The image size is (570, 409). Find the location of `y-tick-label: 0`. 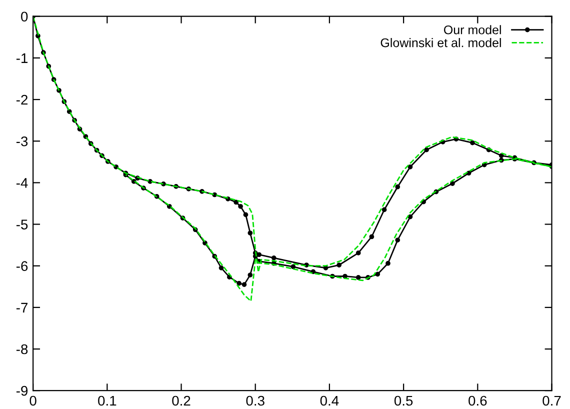

y-tick-label: 0 is located at coordinates (24, 17).